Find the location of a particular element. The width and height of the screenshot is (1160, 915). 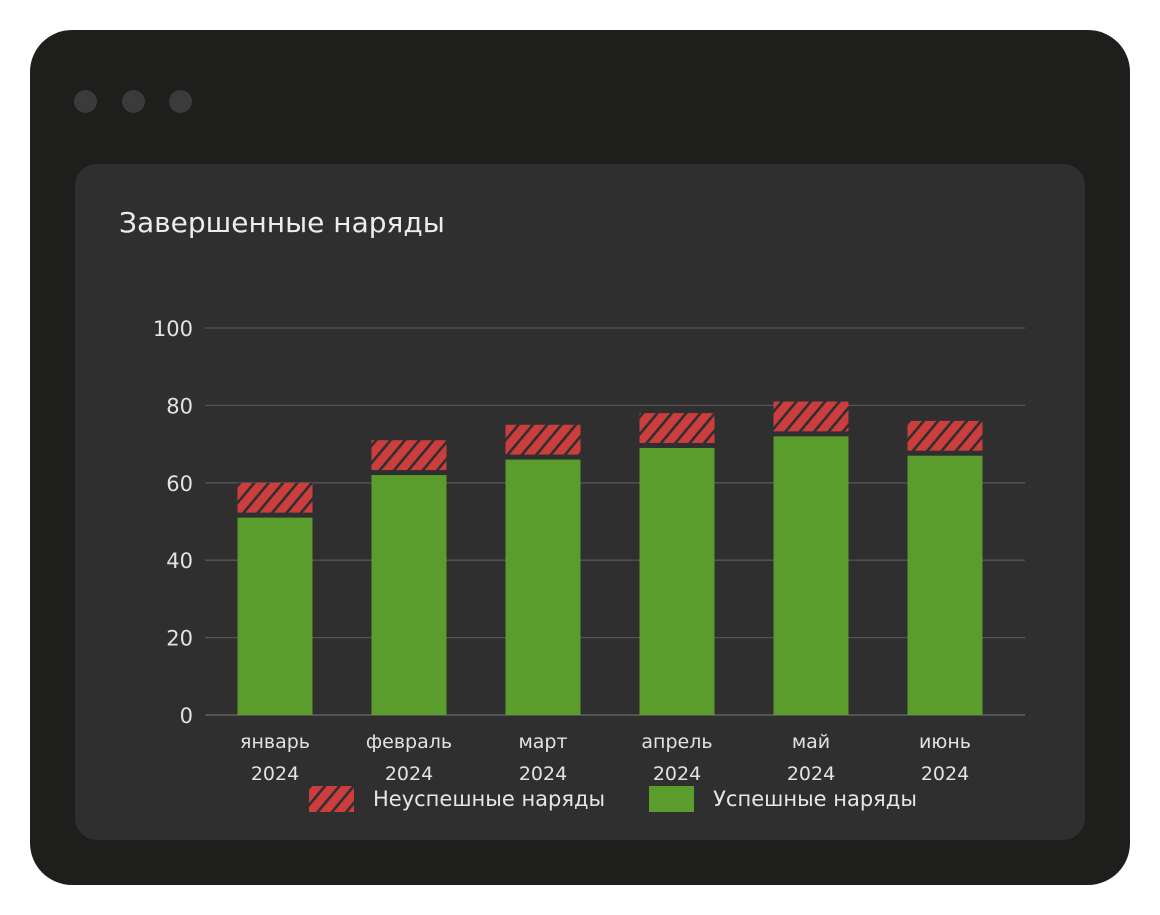

legend-swatch-hatched is located at coordinates (331, 799).